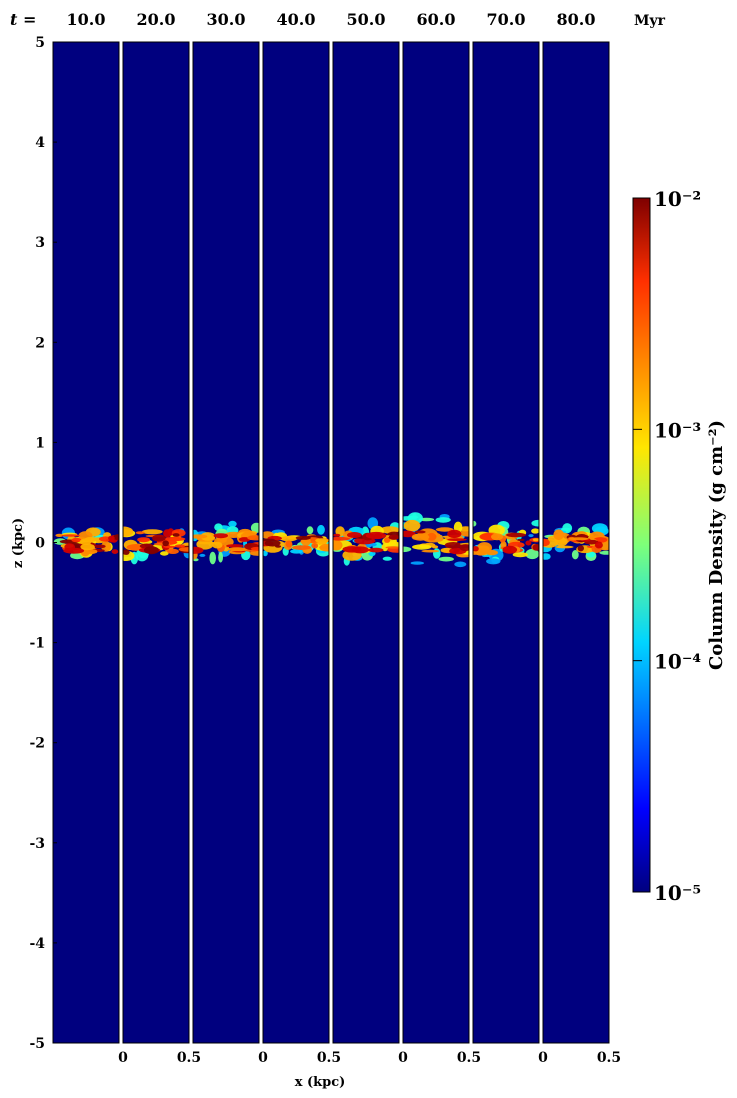 The image size is (737, 1098). Describe the element at coordinates (716, 545) in the screenshot. I see `colorbar-label: Column Density (g cm⁻²)` at that location.